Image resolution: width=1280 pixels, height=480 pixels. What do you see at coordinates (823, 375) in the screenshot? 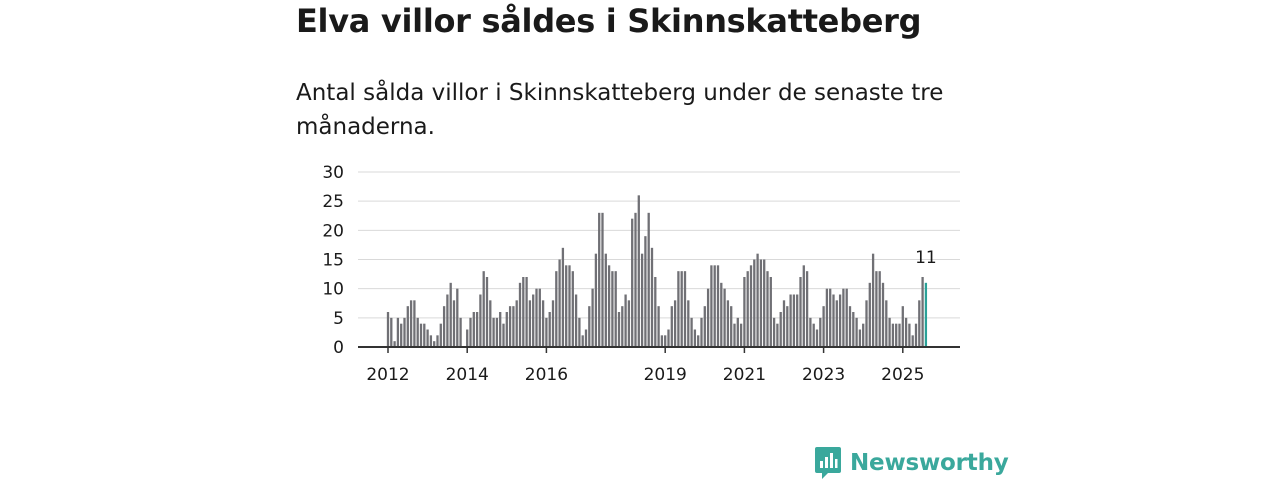
I see `x-tick-label: 2023` at bounding box center [823, 375].